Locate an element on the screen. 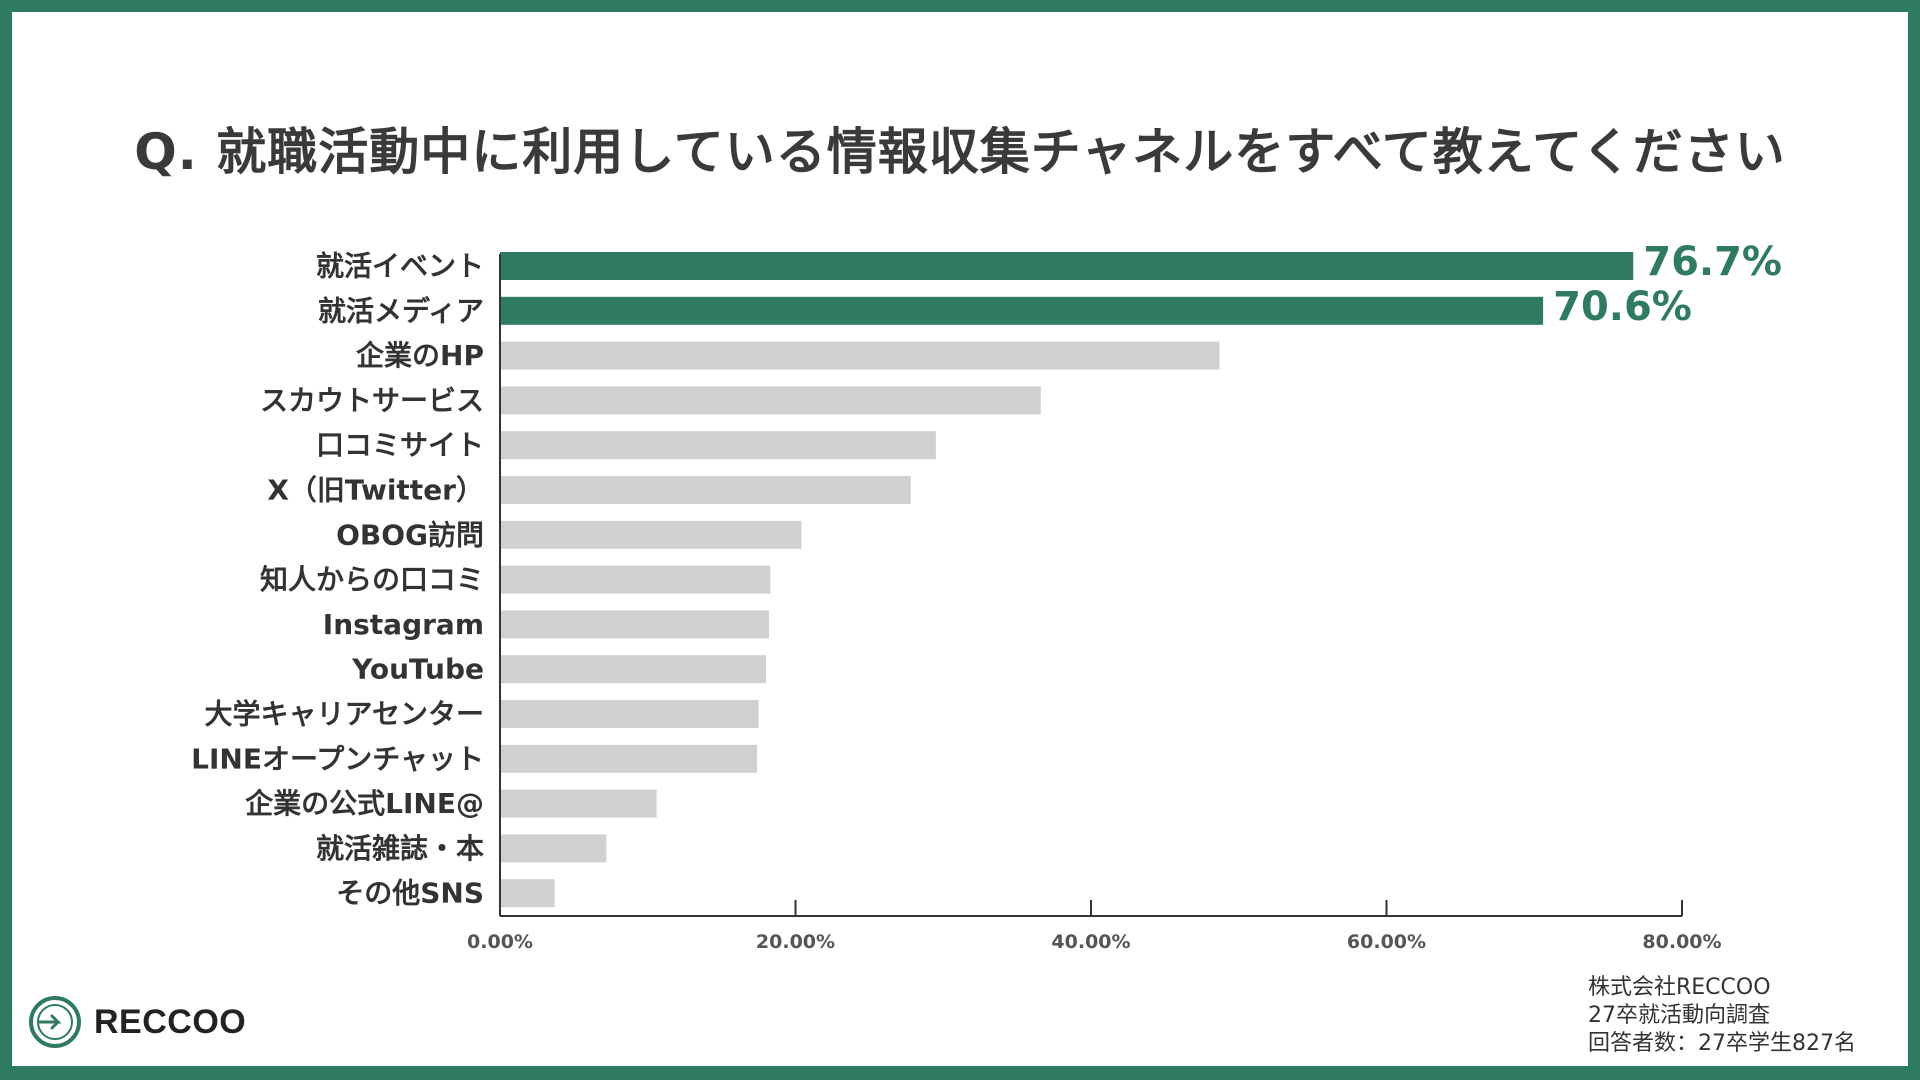 The width and height of the screenshot is (1920, 1080). category-label: 就活メディア is located at coordinates (401, 310).